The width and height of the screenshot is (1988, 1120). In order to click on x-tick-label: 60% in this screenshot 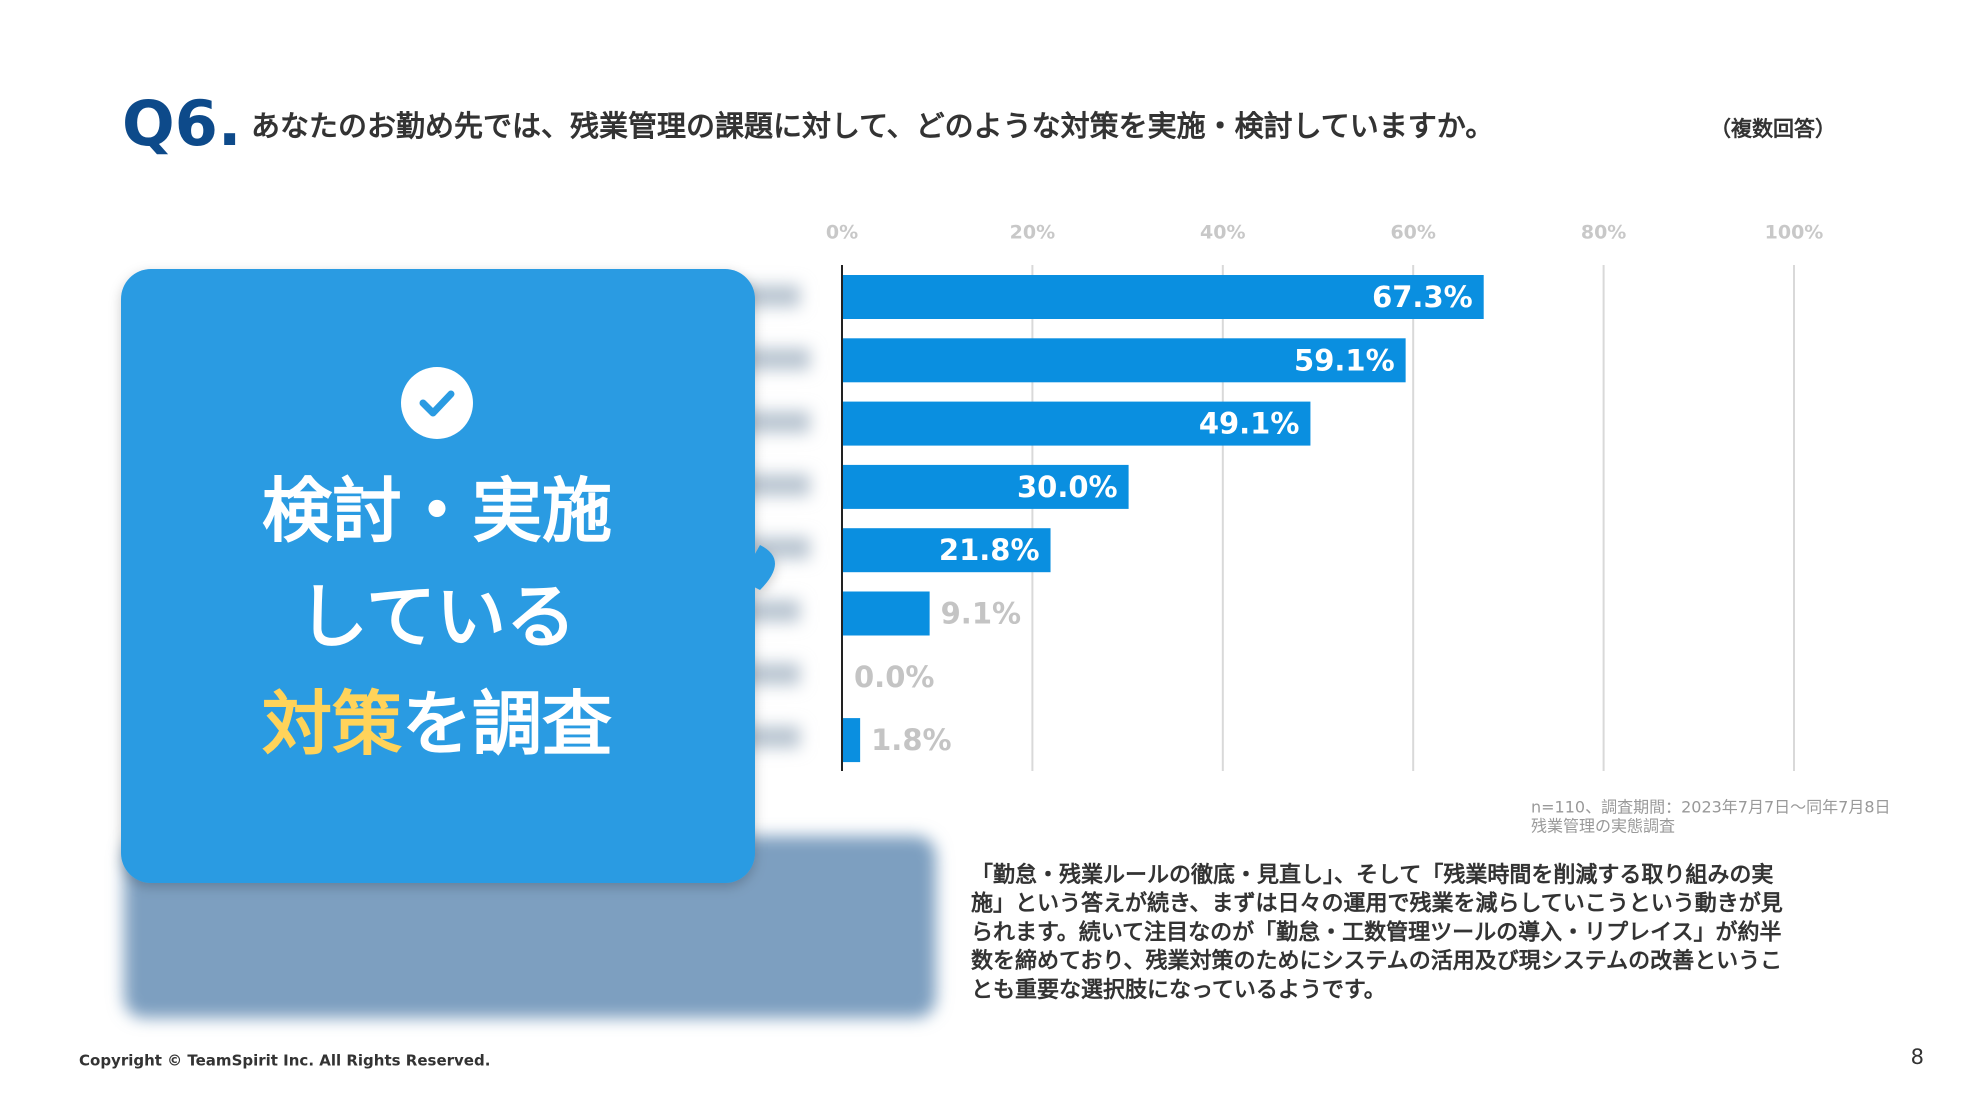, I will do `click(1412, 233)`.